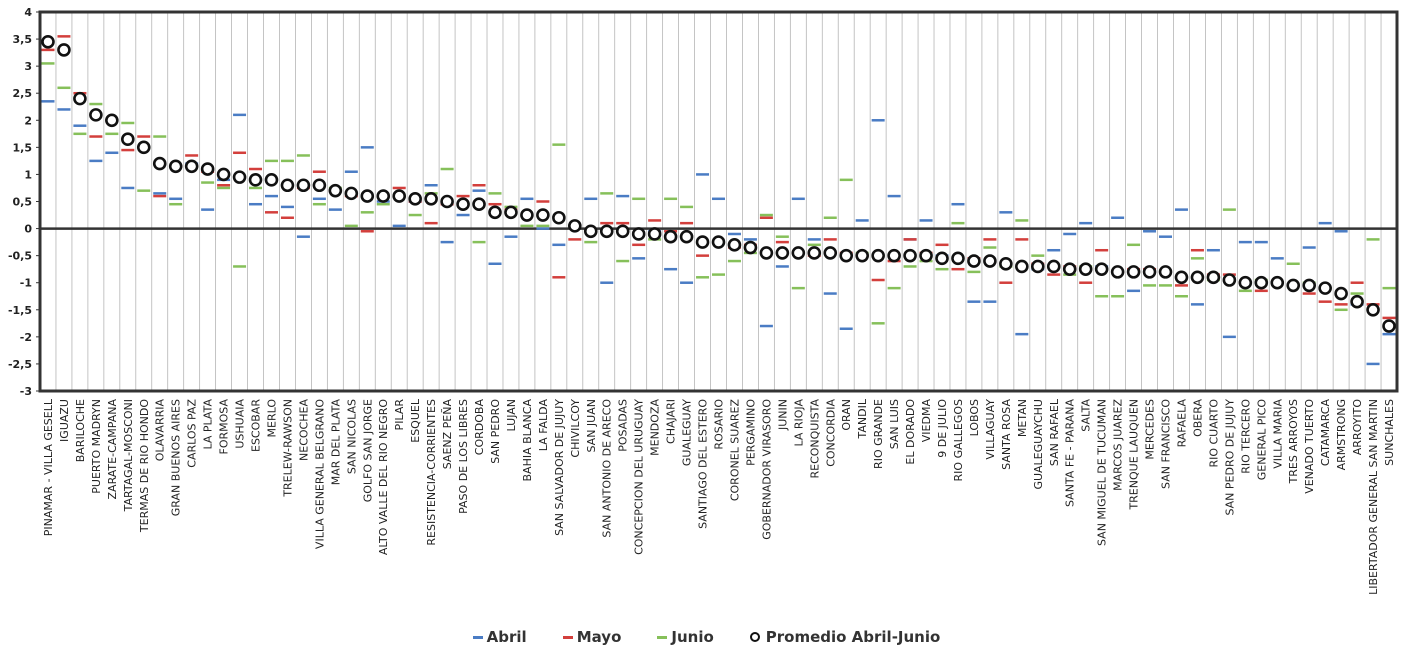 The image size is (1413, 657). What do you see at coordinates (224, 427) in the screenshot?
I see `x-tick-label: FORMOSA` at bounding box center [224, 427].